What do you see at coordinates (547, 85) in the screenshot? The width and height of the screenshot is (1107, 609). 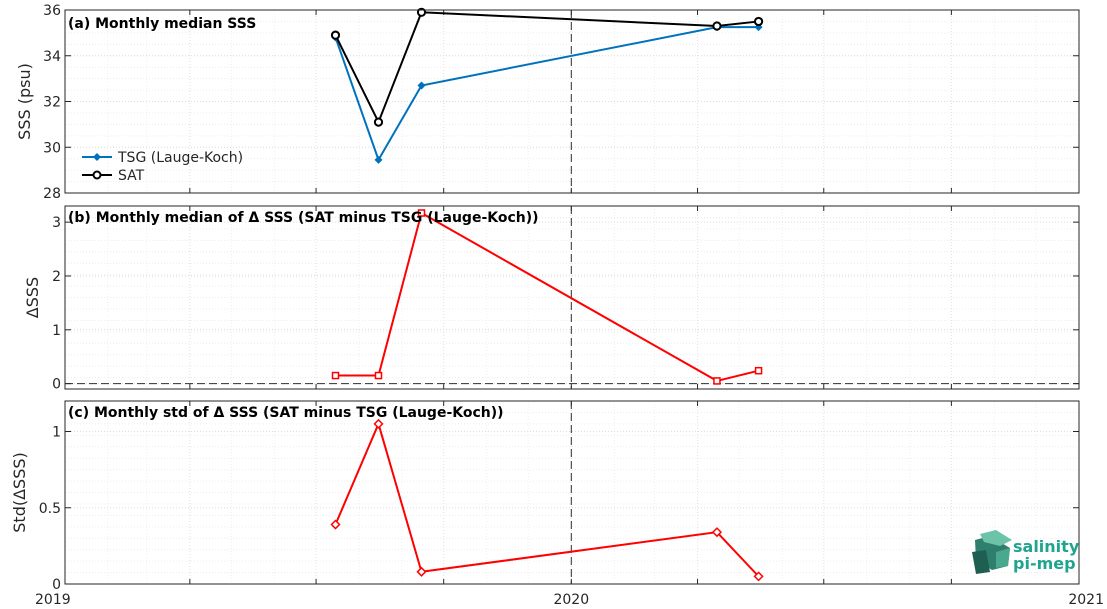 I see `panel-a-series` at bounding box center [547, 85].